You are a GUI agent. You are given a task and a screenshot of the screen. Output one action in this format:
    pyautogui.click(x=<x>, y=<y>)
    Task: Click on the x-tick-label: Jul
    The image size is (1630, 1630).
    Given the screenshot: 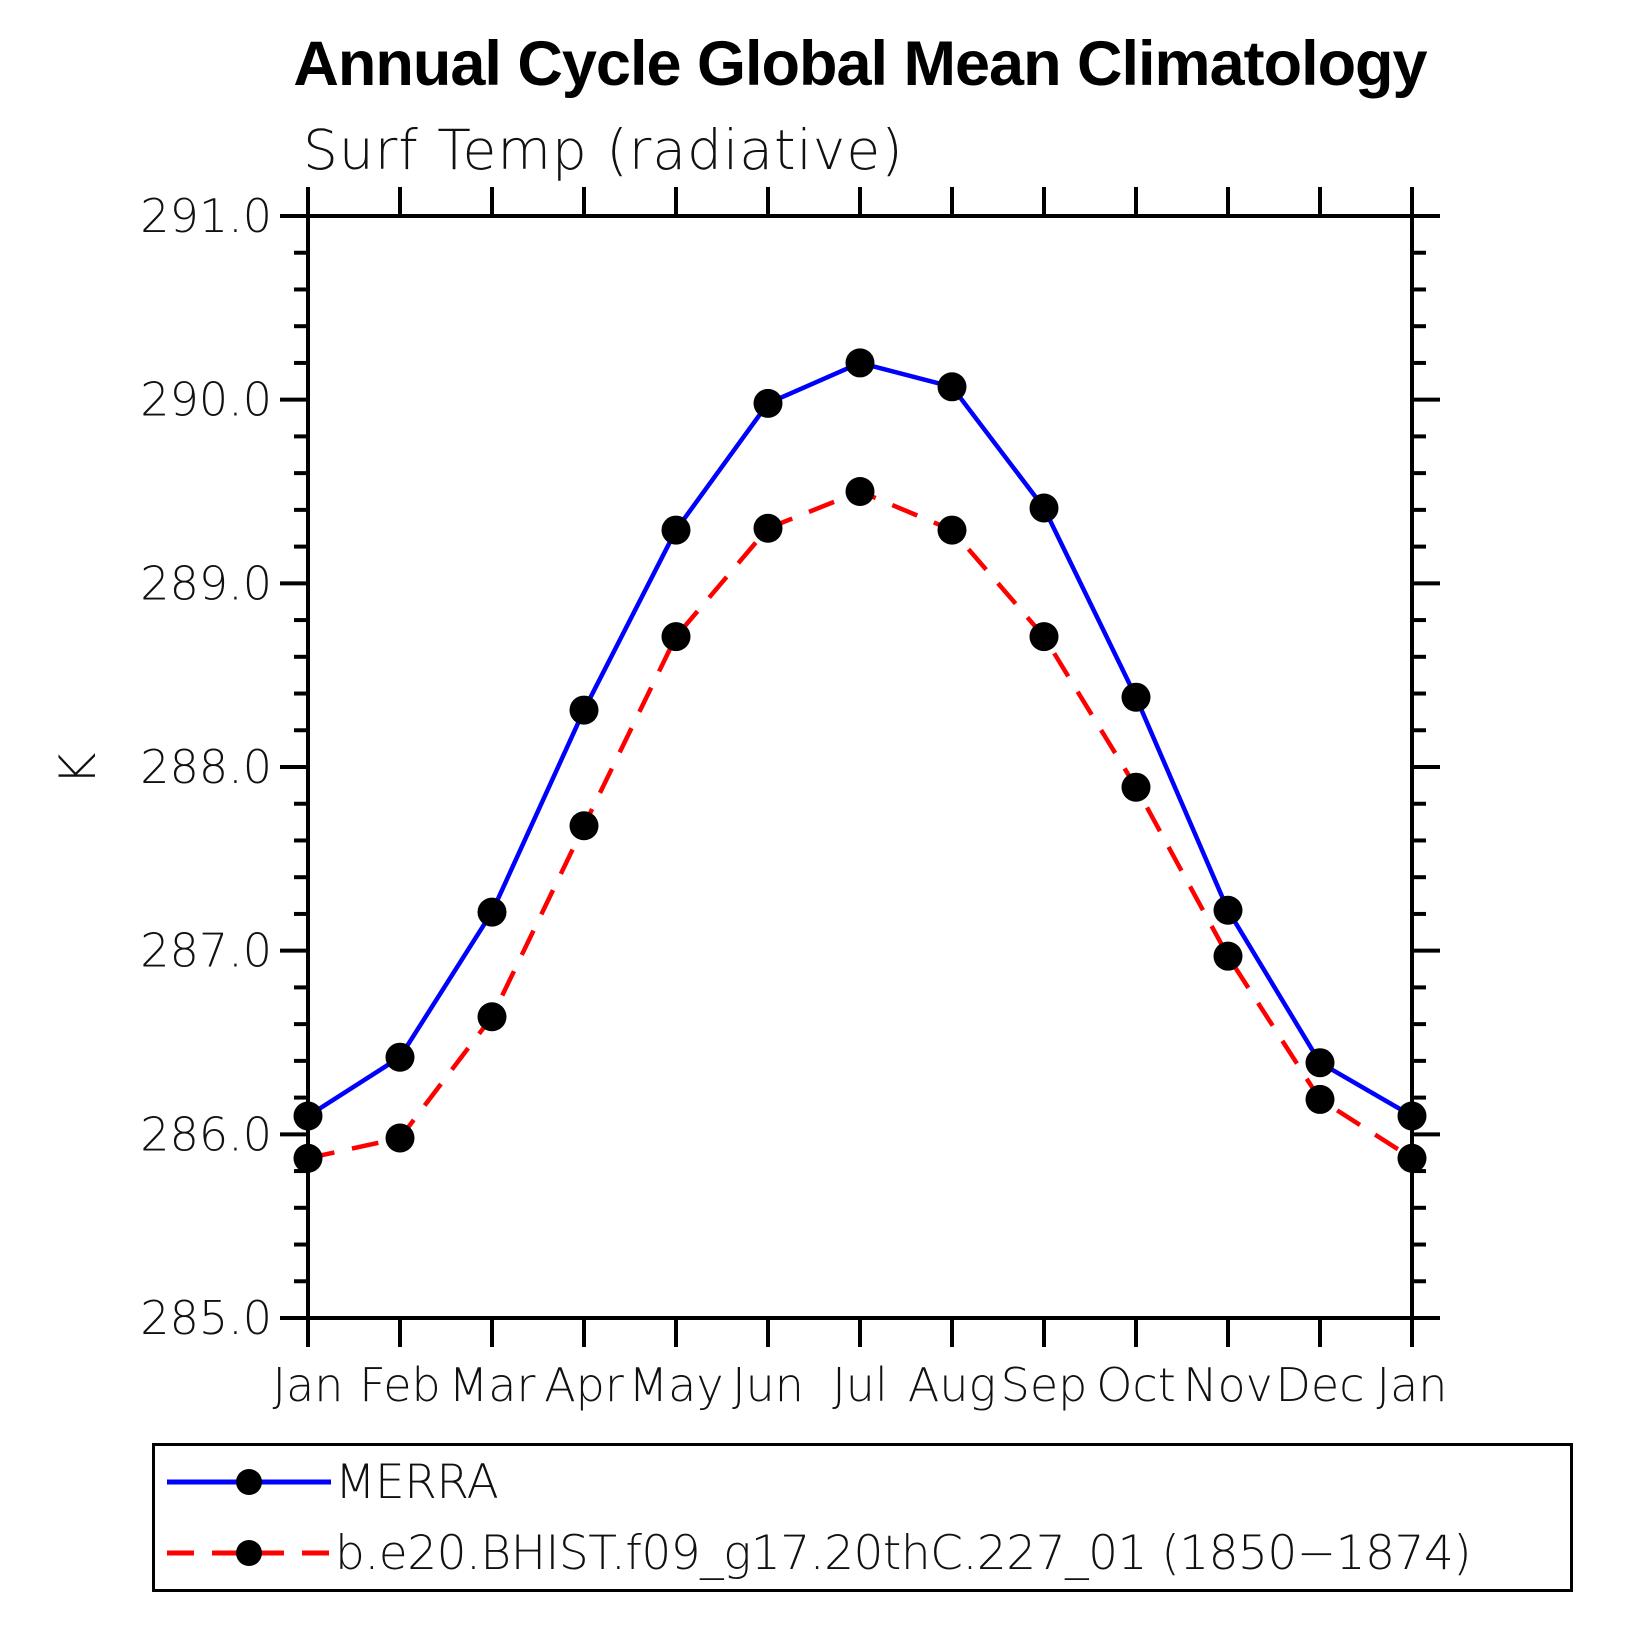 What is the action you would take?
    pyautogui.click(x=860, y=1385)
    